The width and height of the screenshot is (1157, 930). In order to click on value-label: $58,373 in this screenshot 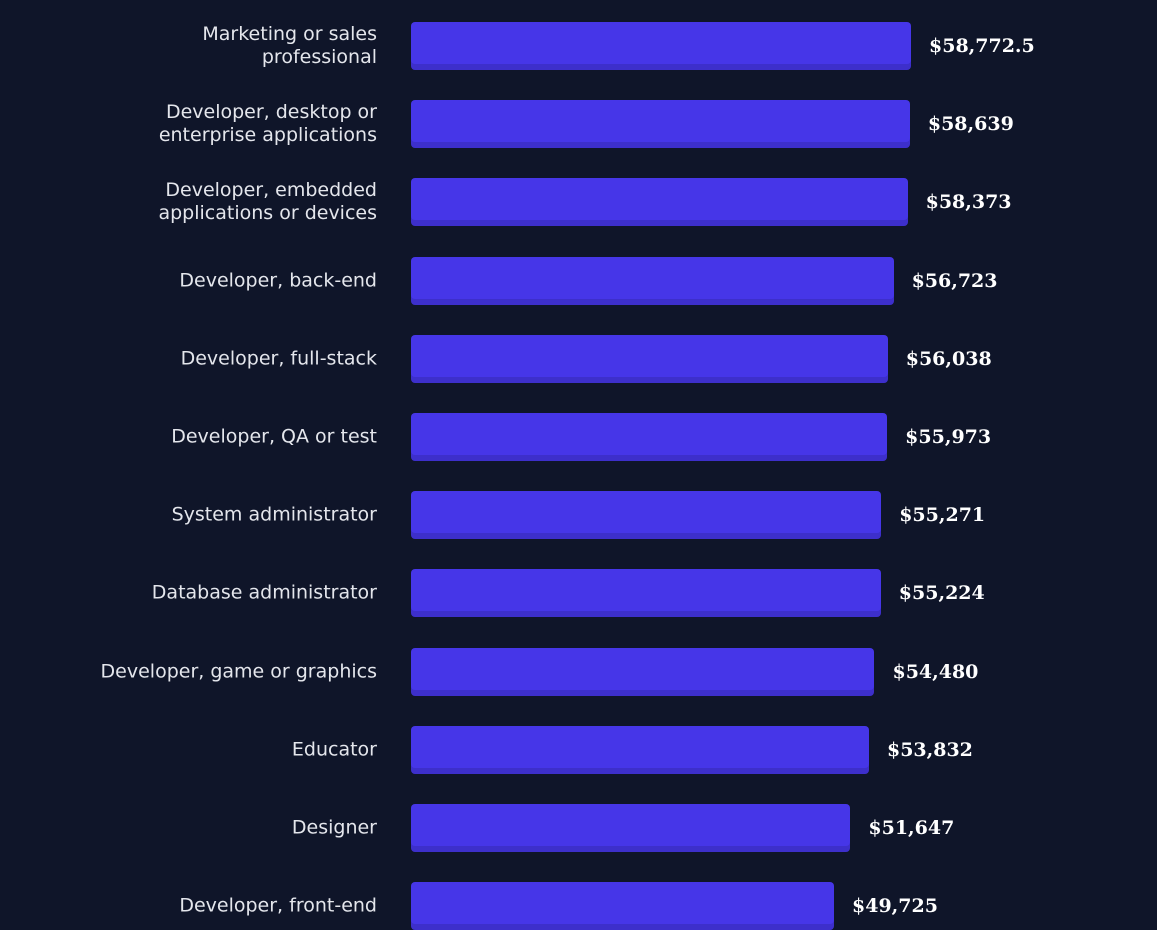, I will do `click(968, 202)`.